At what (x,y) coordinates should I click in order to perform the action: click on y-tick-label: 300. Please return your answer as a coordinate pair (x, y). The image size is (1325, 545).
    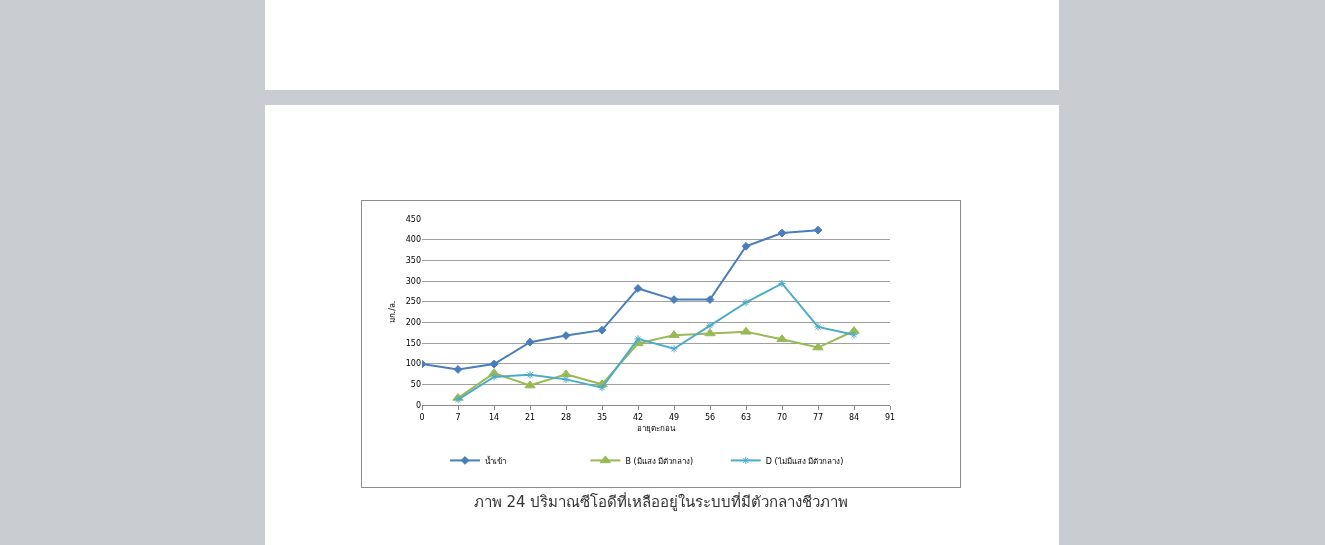
    Looking at the image, I should click on (413, 281).